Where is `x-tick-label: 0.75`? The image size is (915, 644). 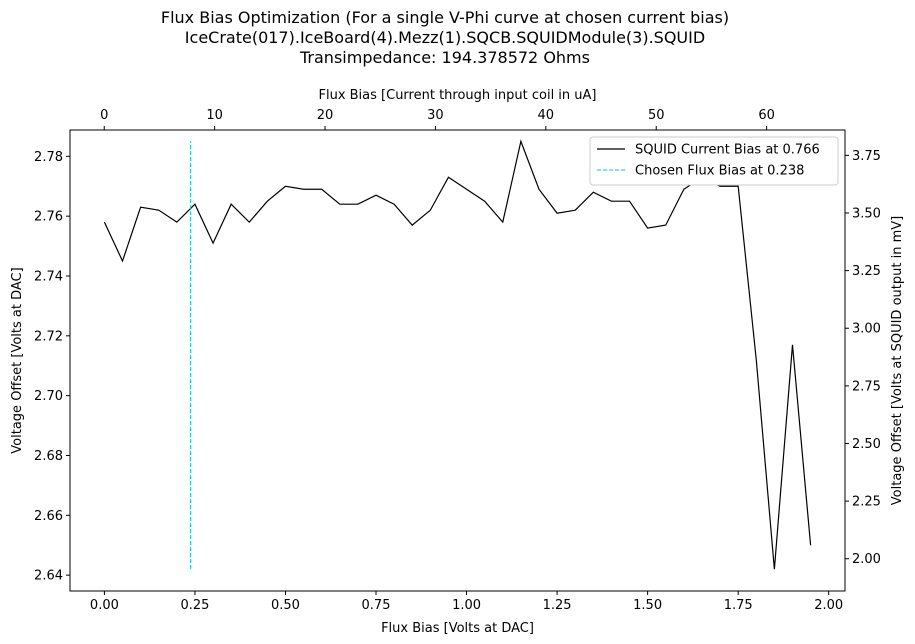 x-tick-label: 0.75 is located at coordinates (376, 605).